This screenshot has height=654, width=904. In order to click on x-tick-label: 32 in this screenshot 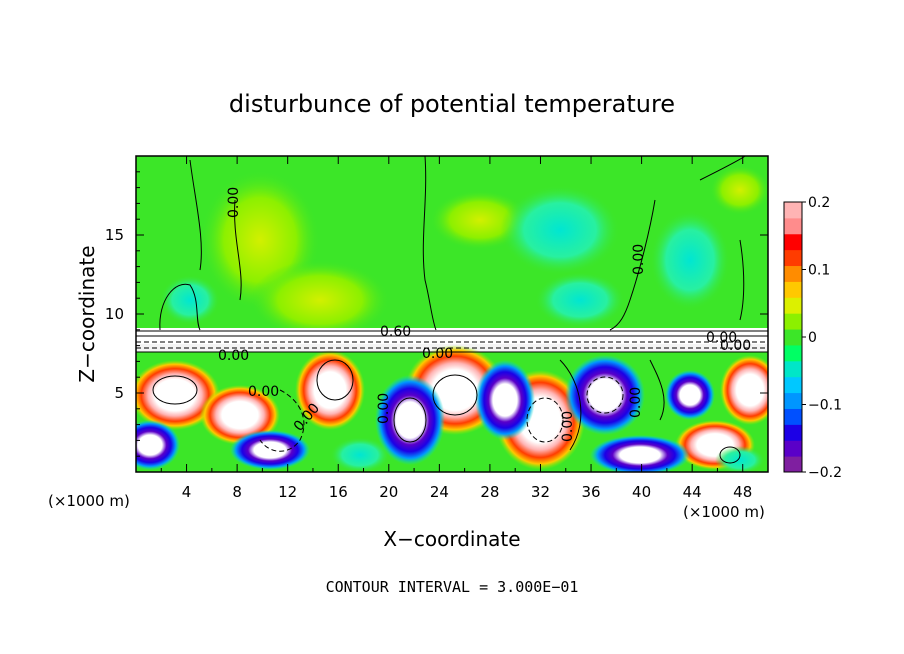, I will do `click(540, 492)`.